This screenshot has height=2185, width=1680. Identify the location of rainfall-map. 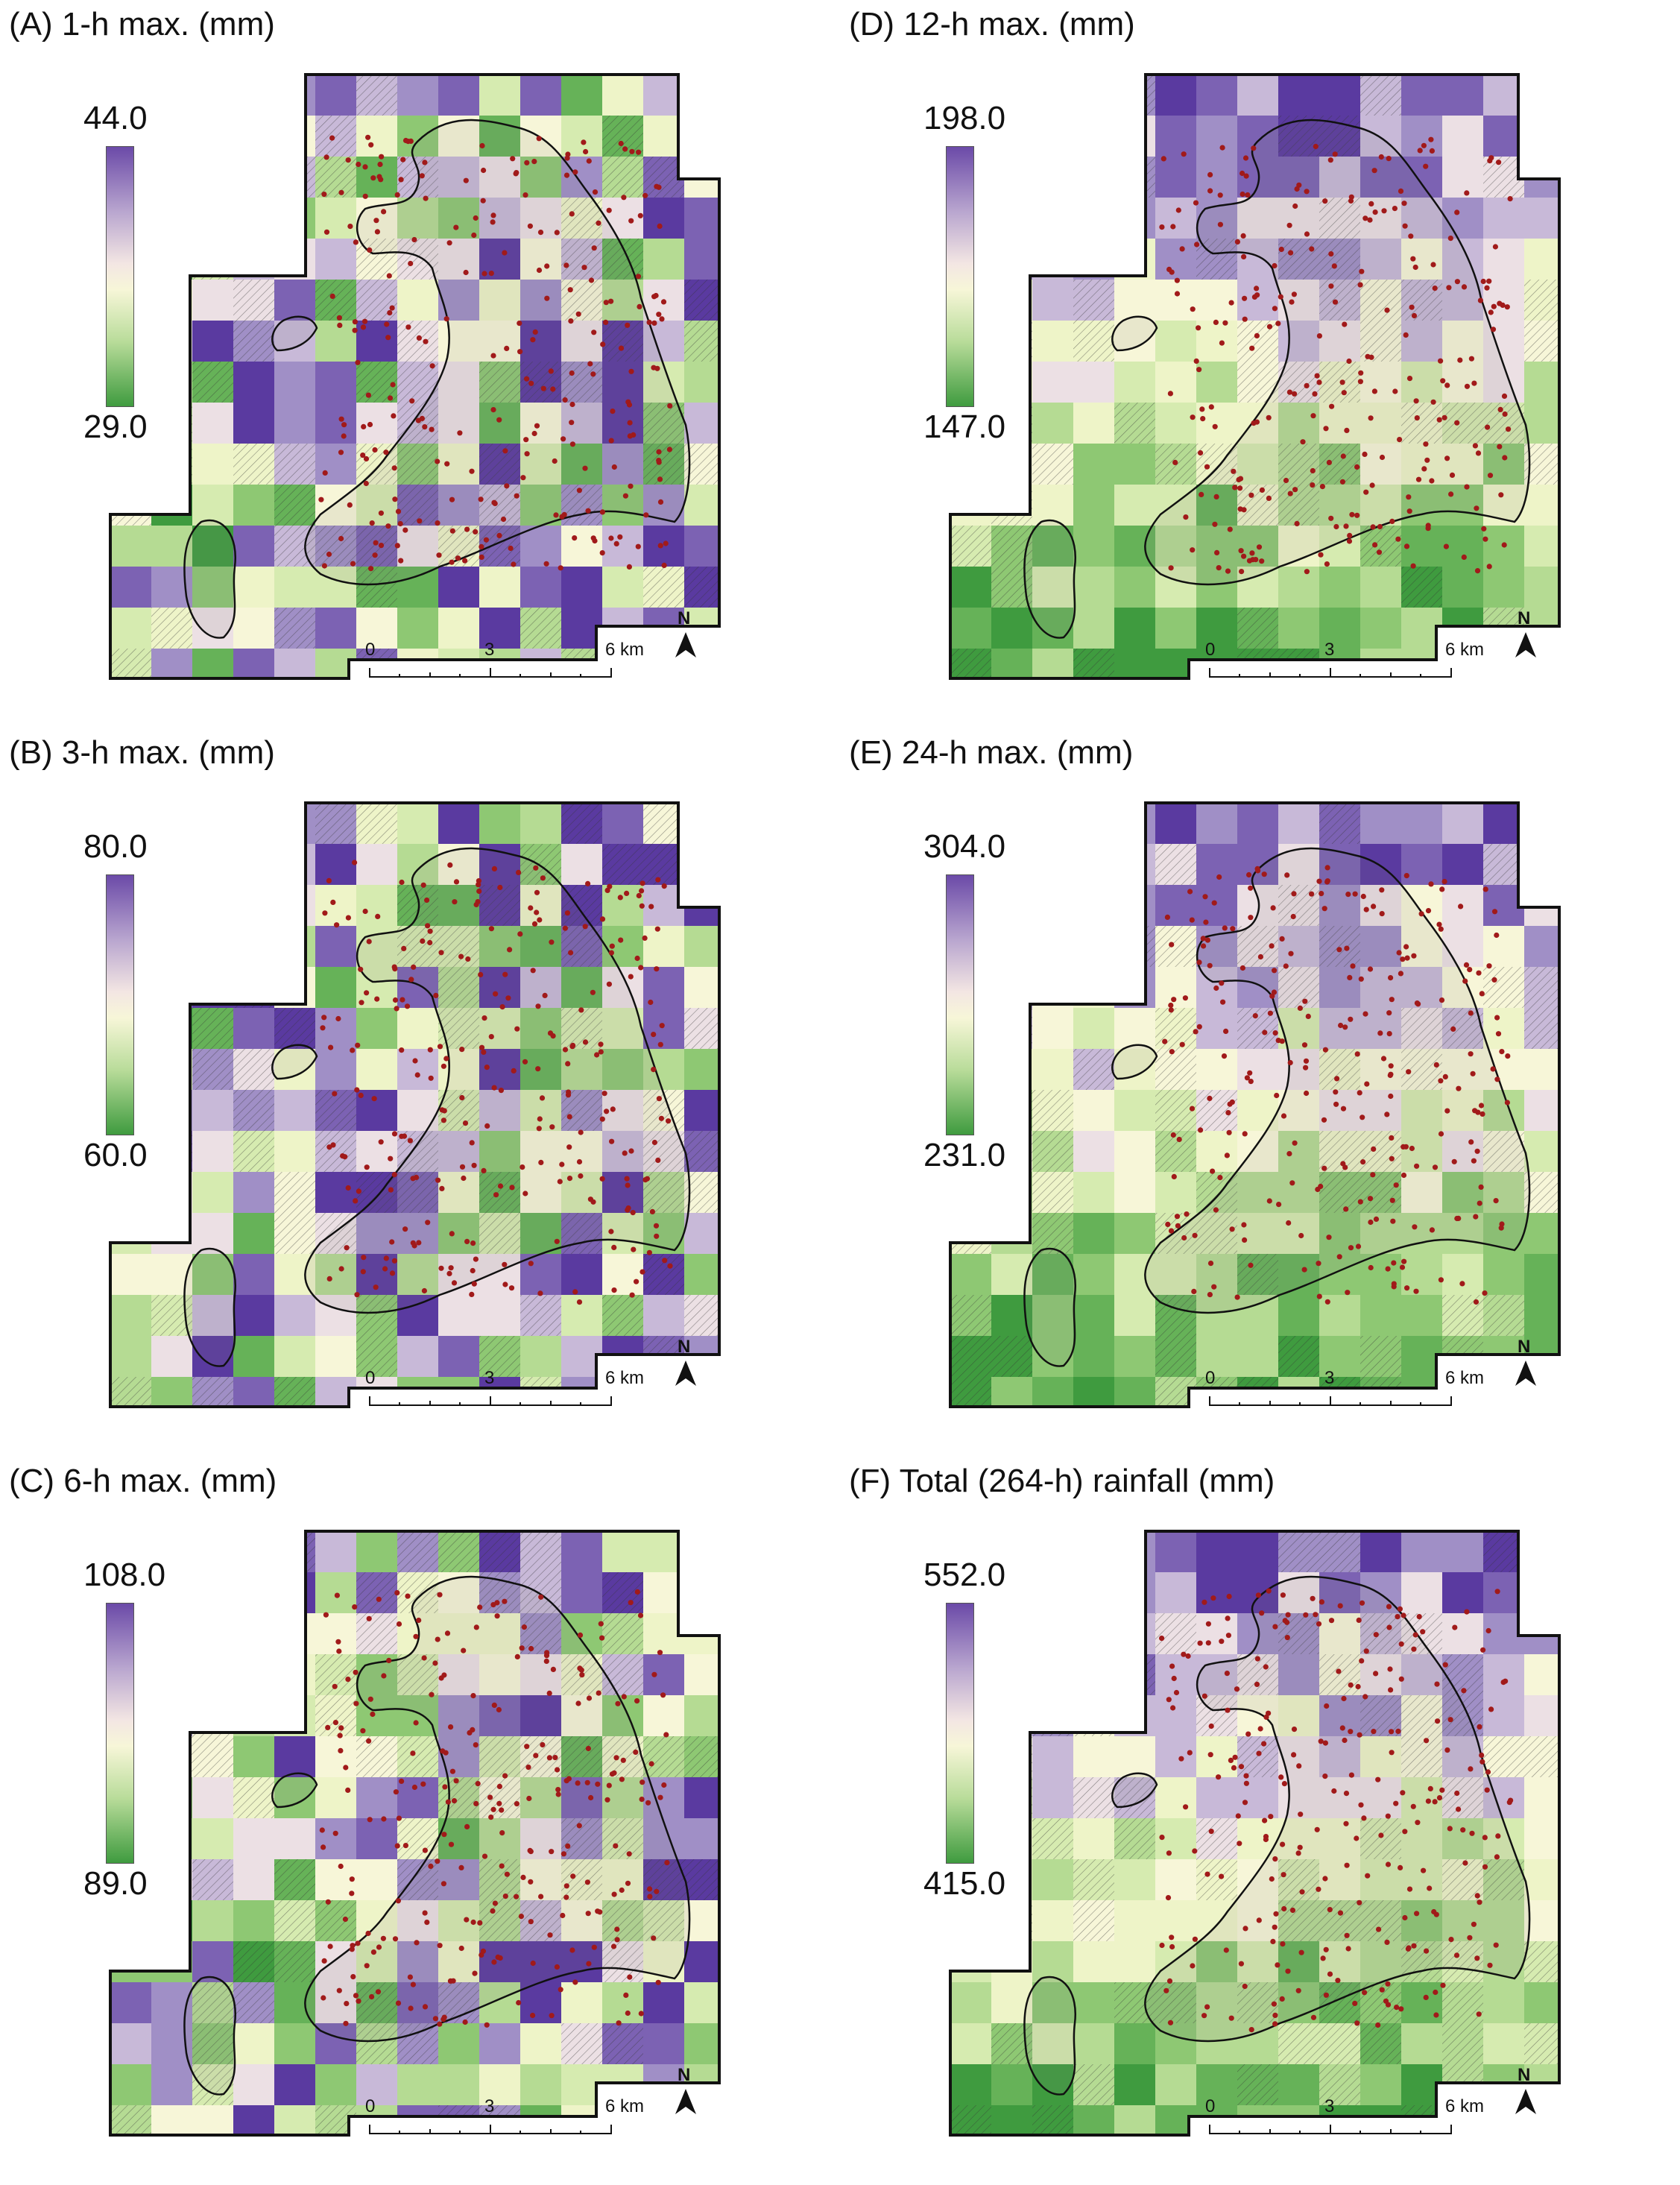
(1255, 1104).